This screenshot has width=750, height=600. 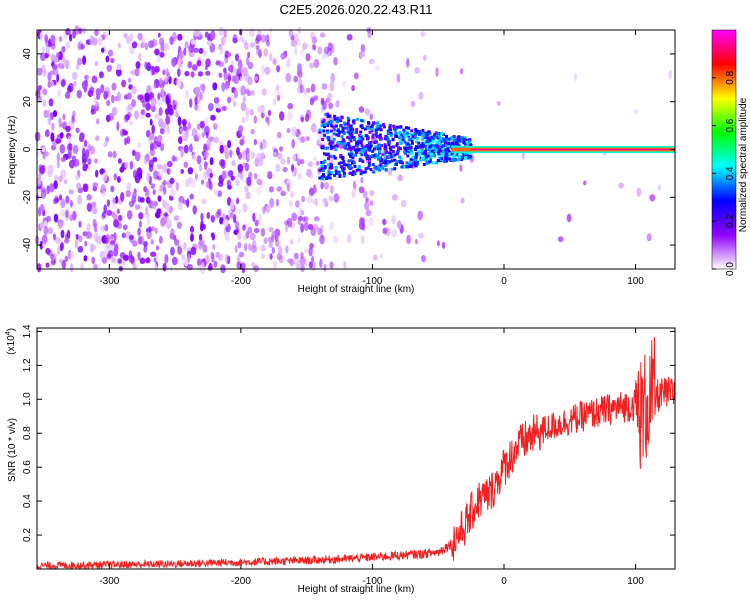 What do you see at coordinates (730, 173) in the screenshot?
I see `colorbar-tick-label: 0.4` at bounding box center [730, 173].